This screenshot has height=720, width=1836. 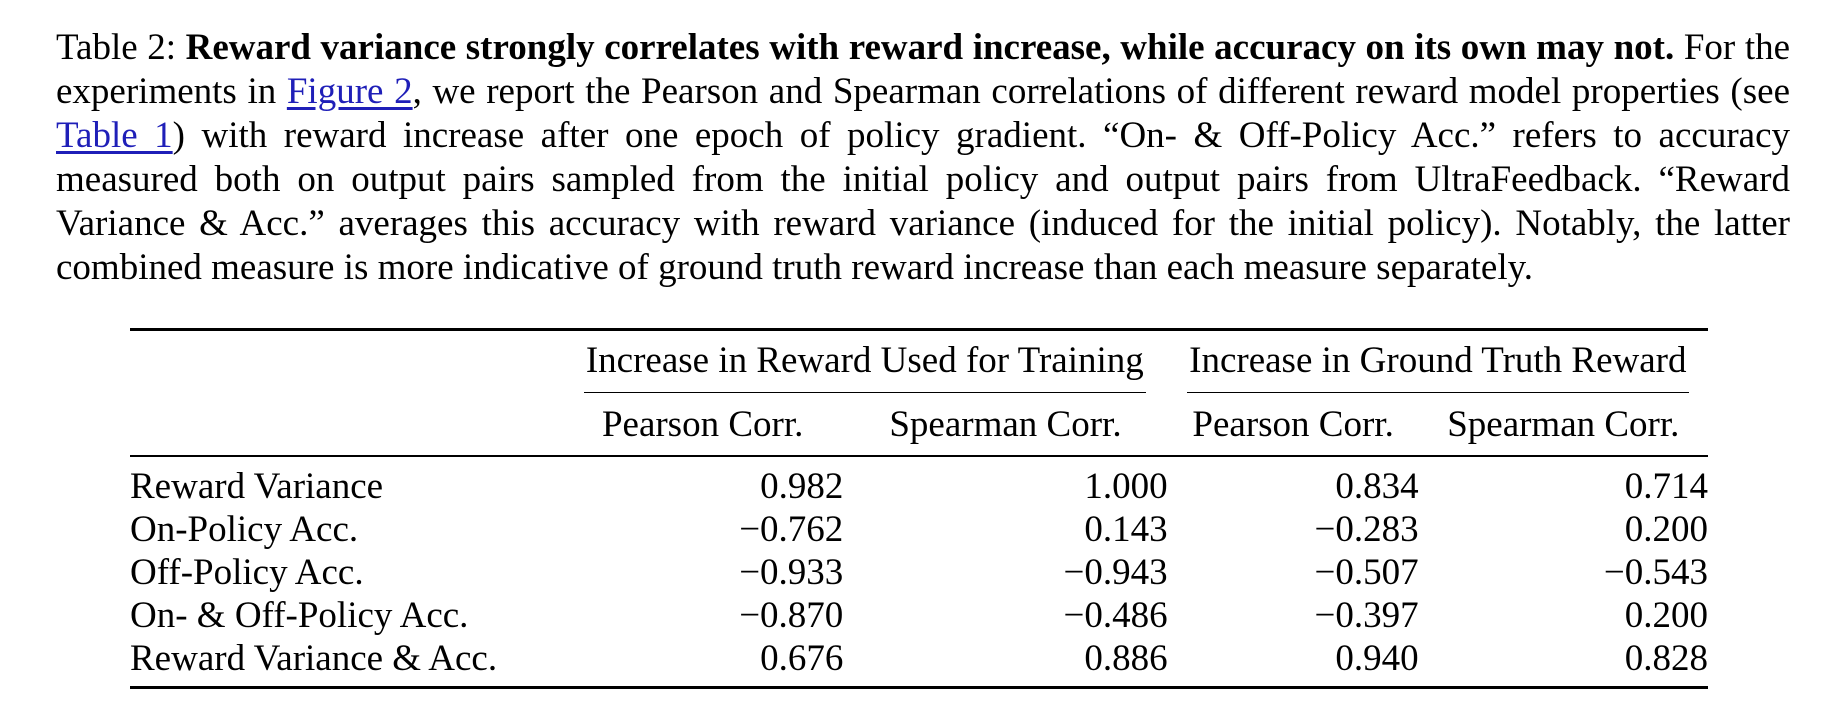 I want to click on value-cell: 0.143, so click(x=1126, y=529).